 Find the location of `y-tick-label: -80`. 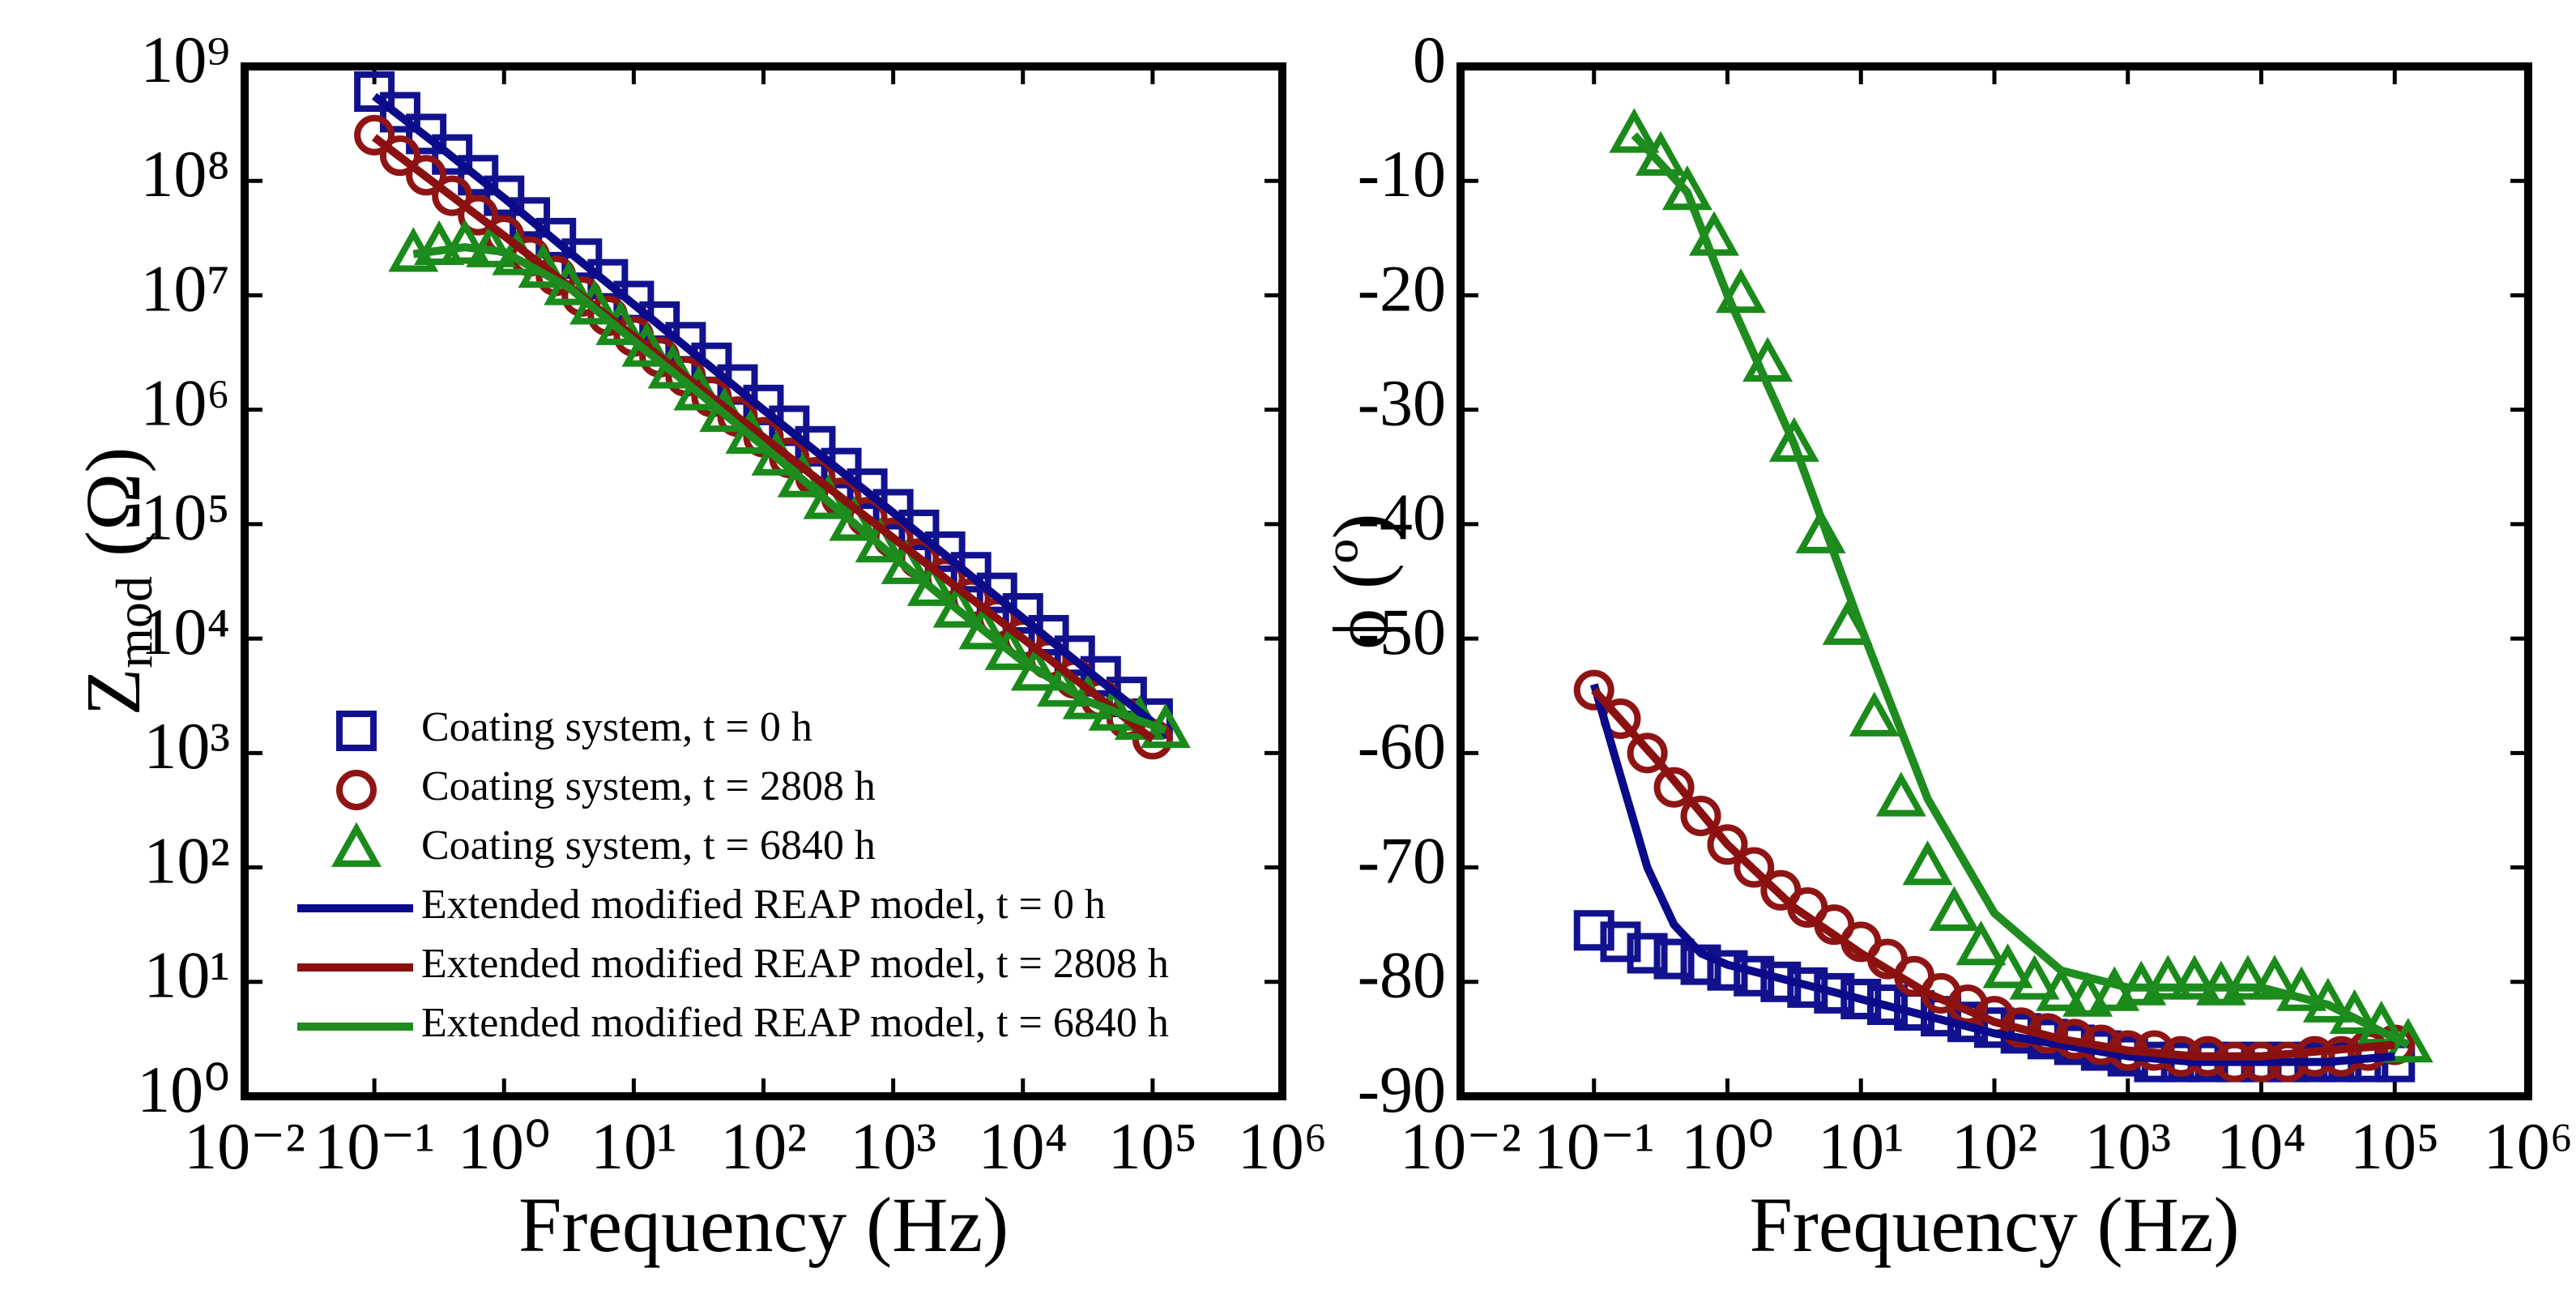

y-tick-label: -80 is located at coordinates (1402, 975).